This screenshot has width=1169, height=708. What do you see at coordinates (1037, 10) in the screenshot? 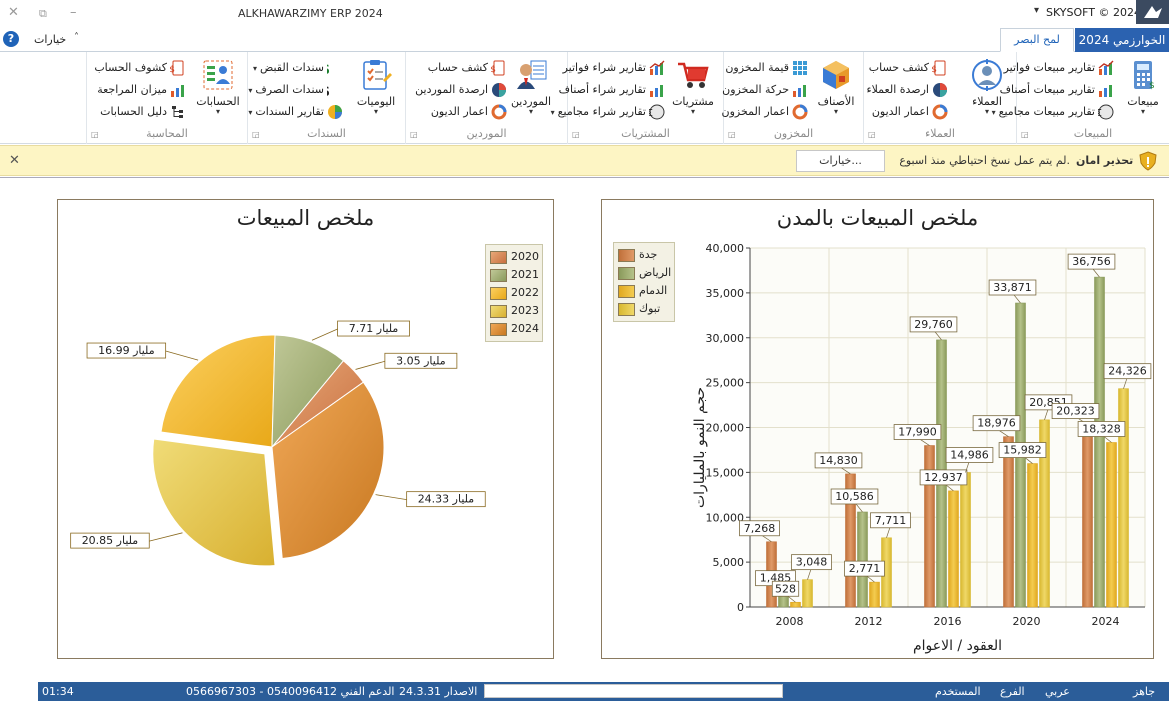
I see `brand-caret-icon: ▾` at bounding box center [1037, 10].